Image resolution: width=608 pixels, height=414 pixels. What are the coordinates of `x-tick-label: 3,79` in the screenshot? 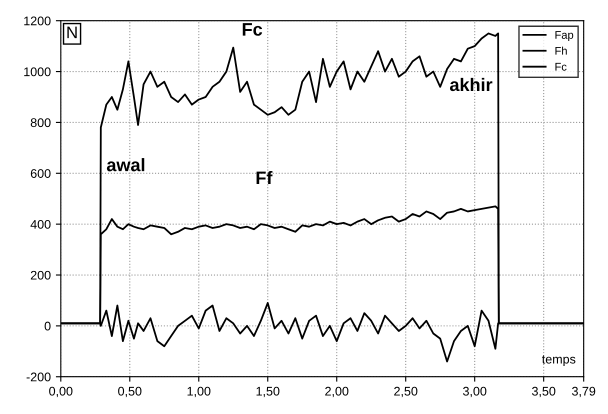 It's located at (584, 392).